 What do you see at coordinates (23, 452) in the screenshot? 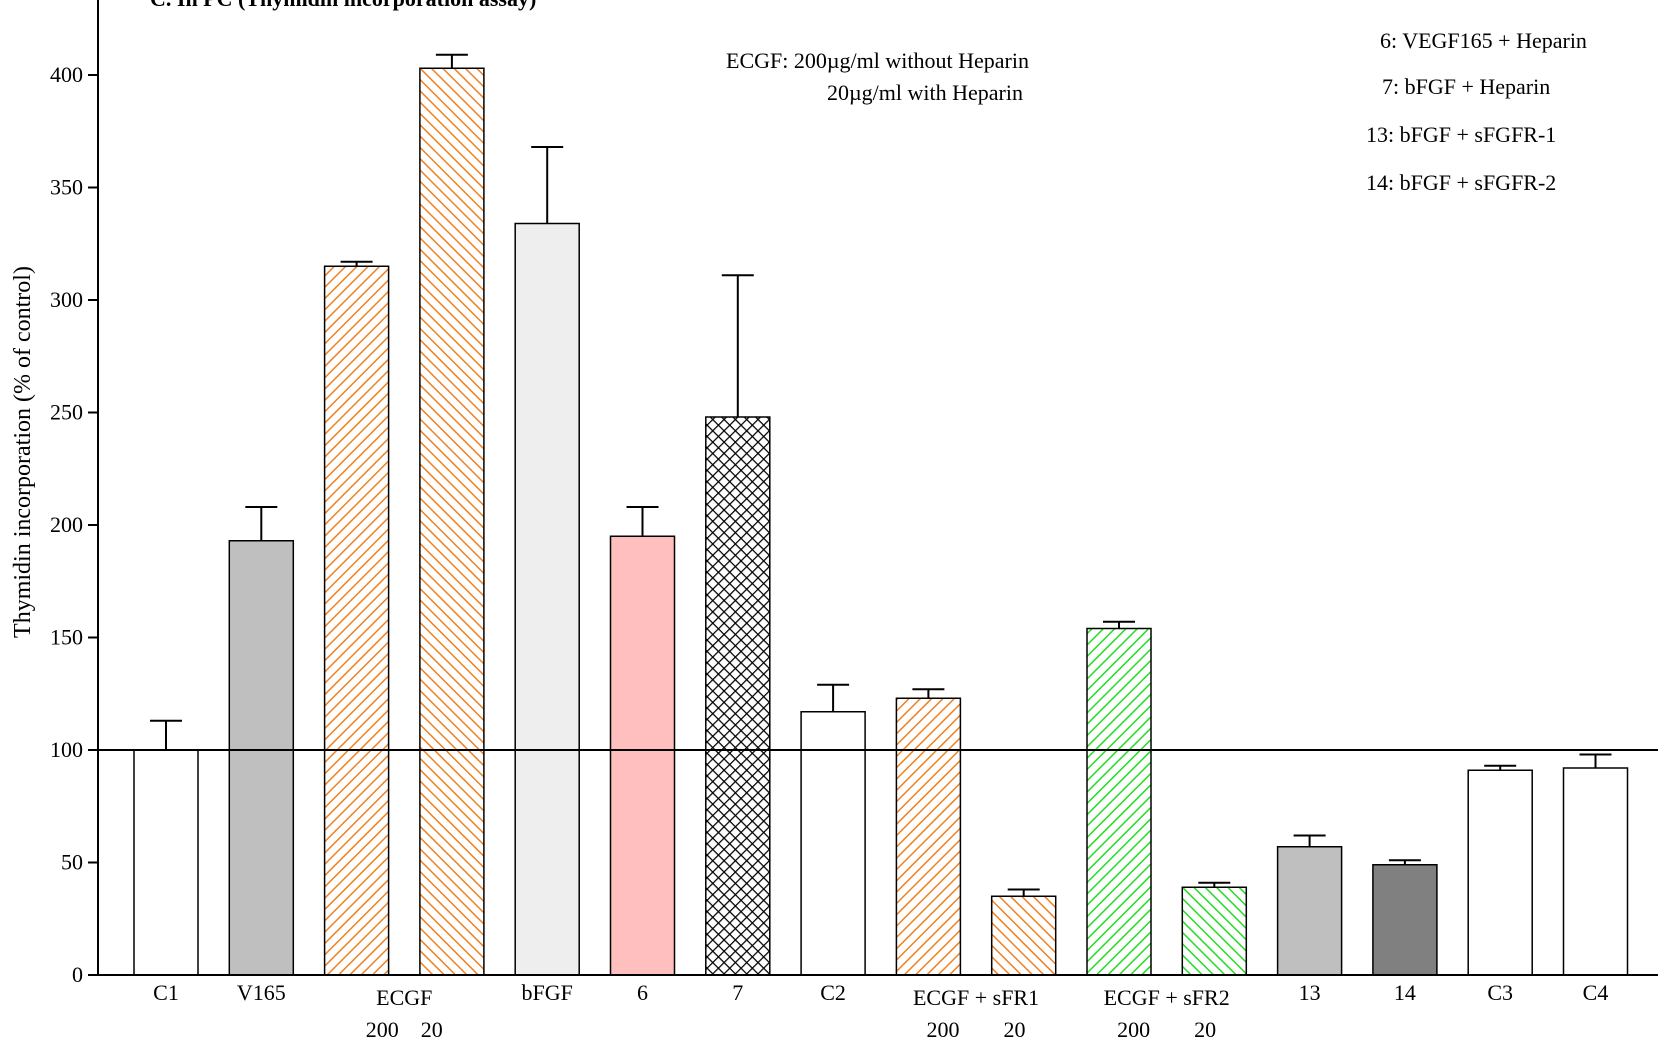
I see `y-axis-label: Thymidin incorporation (% of control)` at bounding box center [23, 452].